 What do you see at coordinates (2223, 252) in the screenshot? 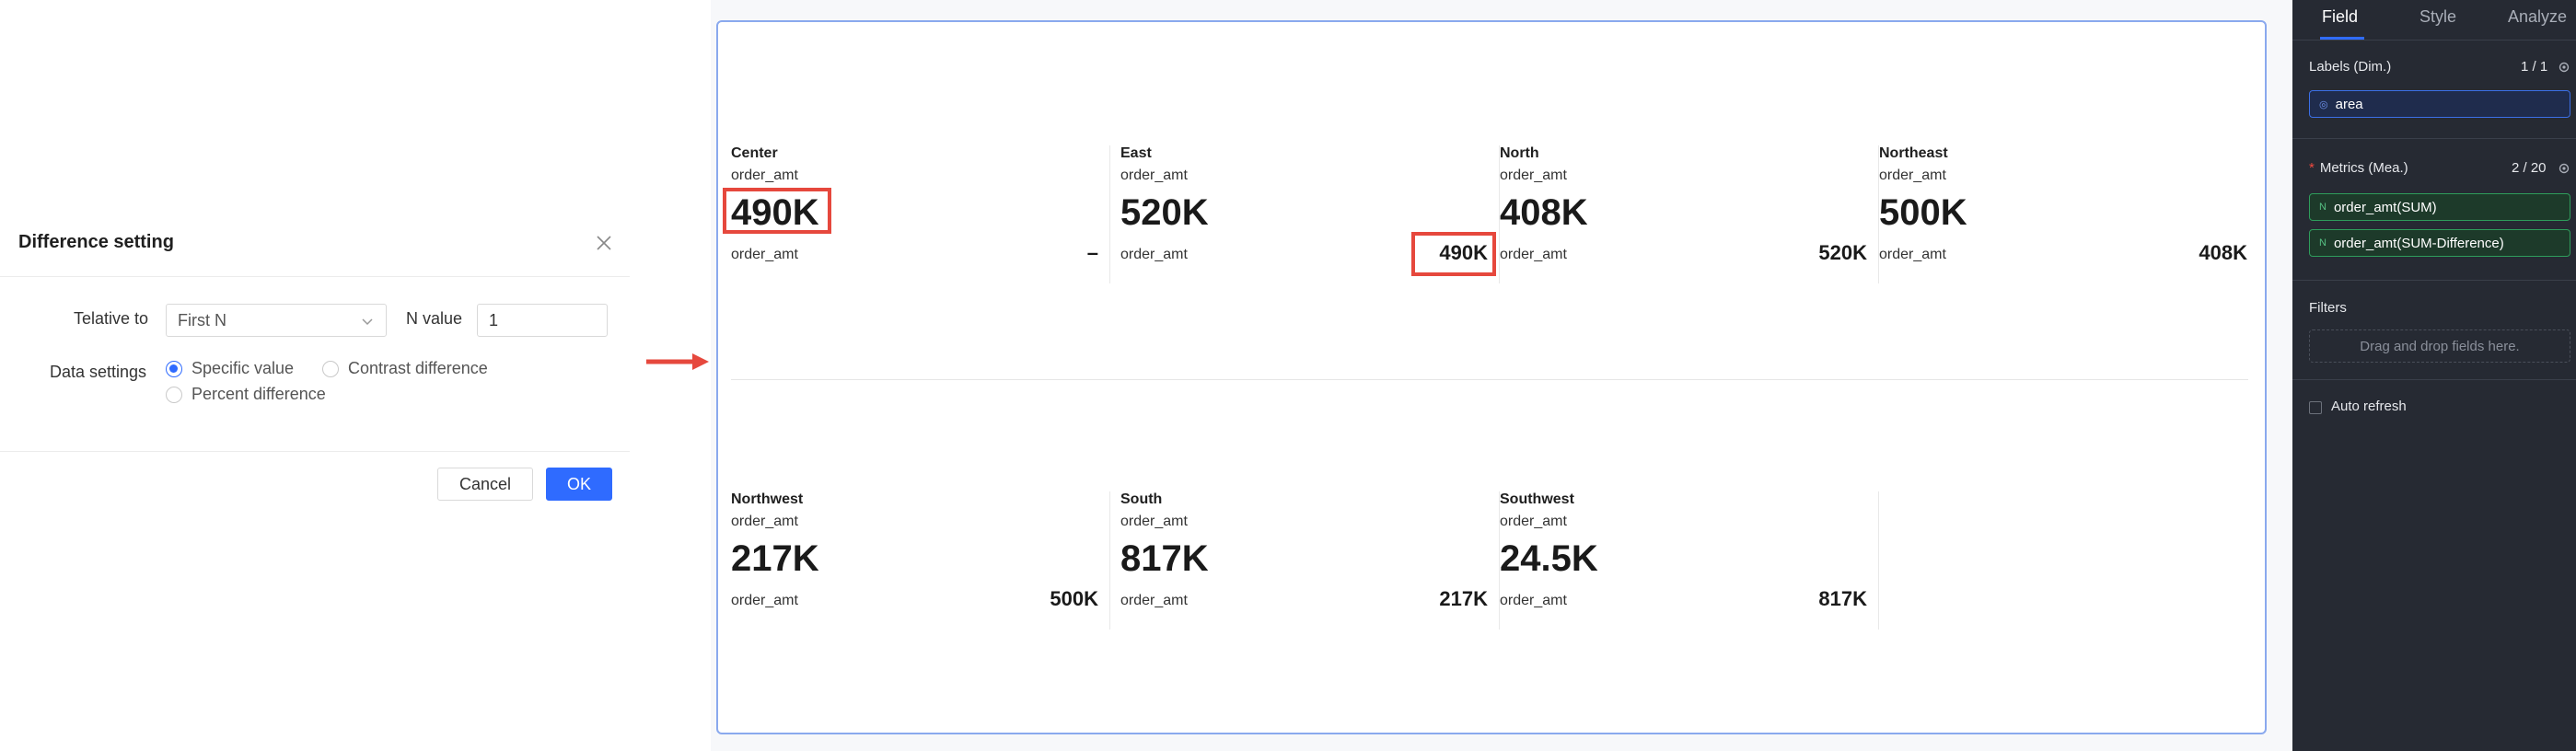
I see `card-diff-value: 408K` at bounding box center [2223, 252].